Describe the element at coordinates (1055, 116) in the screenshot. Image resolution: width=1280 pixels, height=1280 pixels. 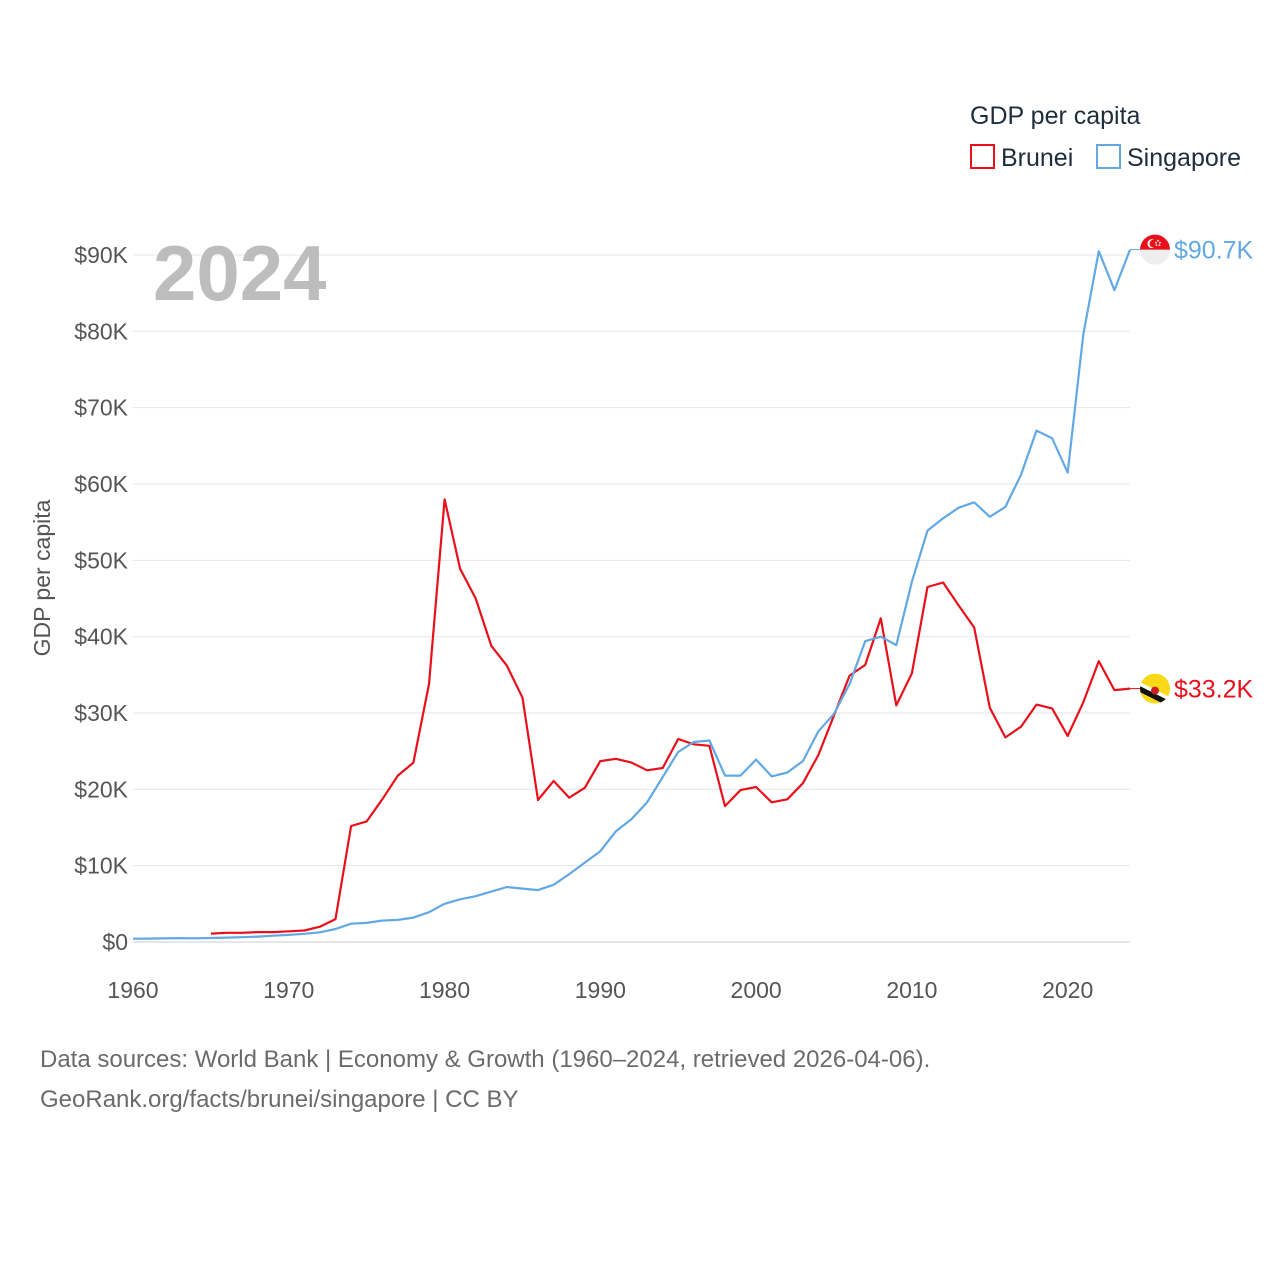
I see `legend-title: GDP per capita` at that location.